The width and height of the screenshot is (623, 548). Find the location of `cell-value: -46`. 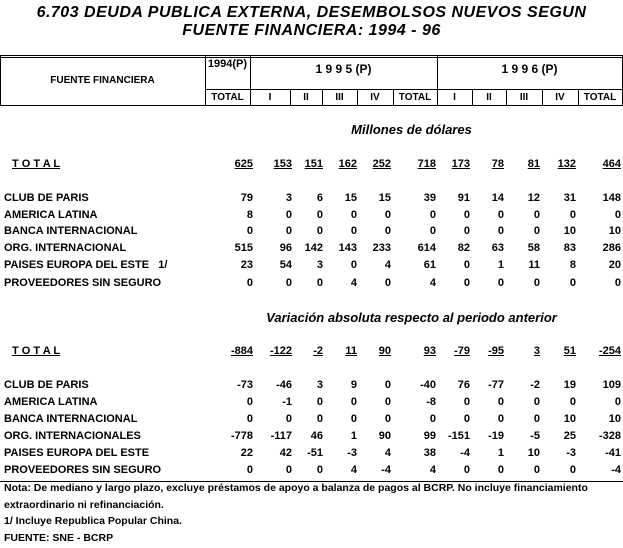

cell-value: -46 is located at coordinates (284, 385).